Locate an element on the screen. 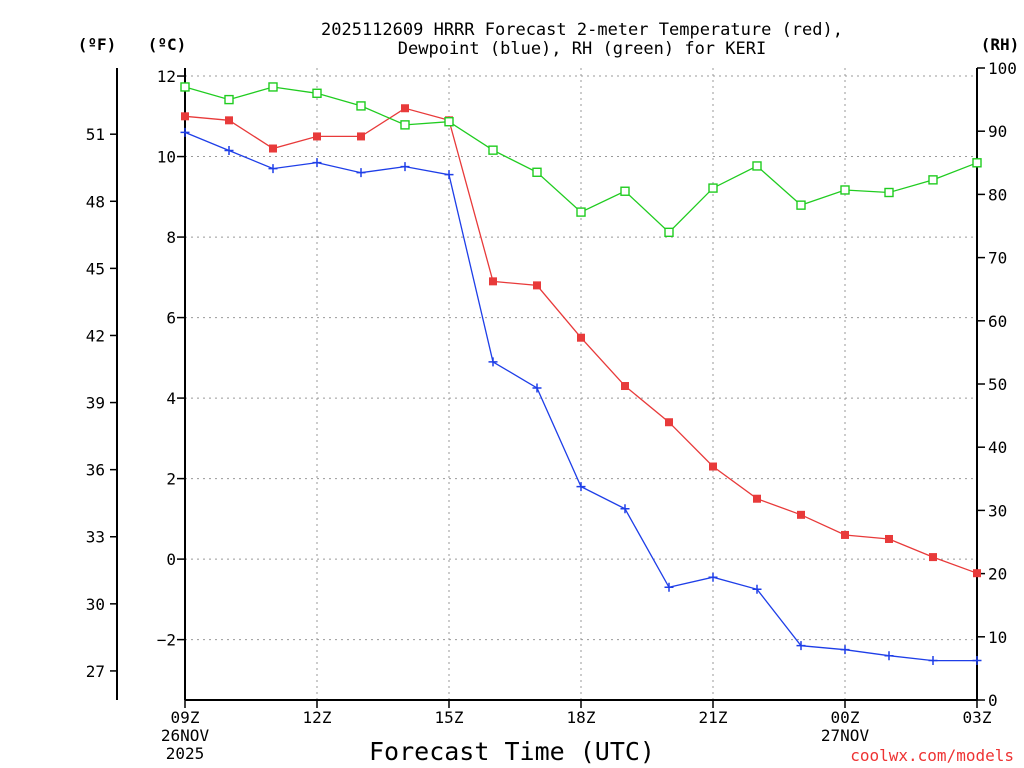 The width and height of the screenshot is (1024, 768). date-tick-label: 27NOV is located at coordinates (845, 735).